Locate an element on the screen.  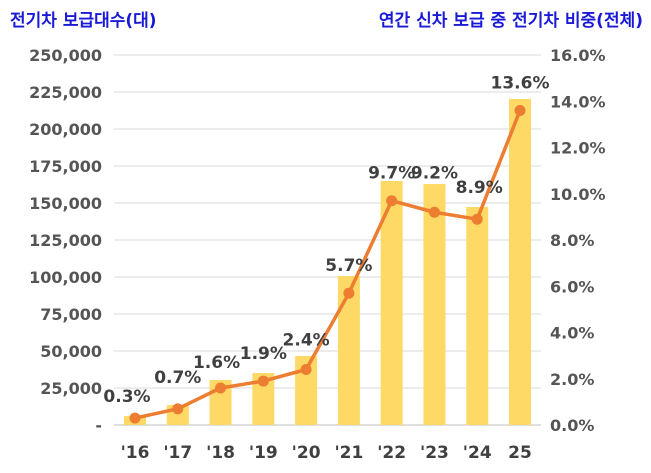
right-tick-label: 2.0% is located at coordinates (572, 379).